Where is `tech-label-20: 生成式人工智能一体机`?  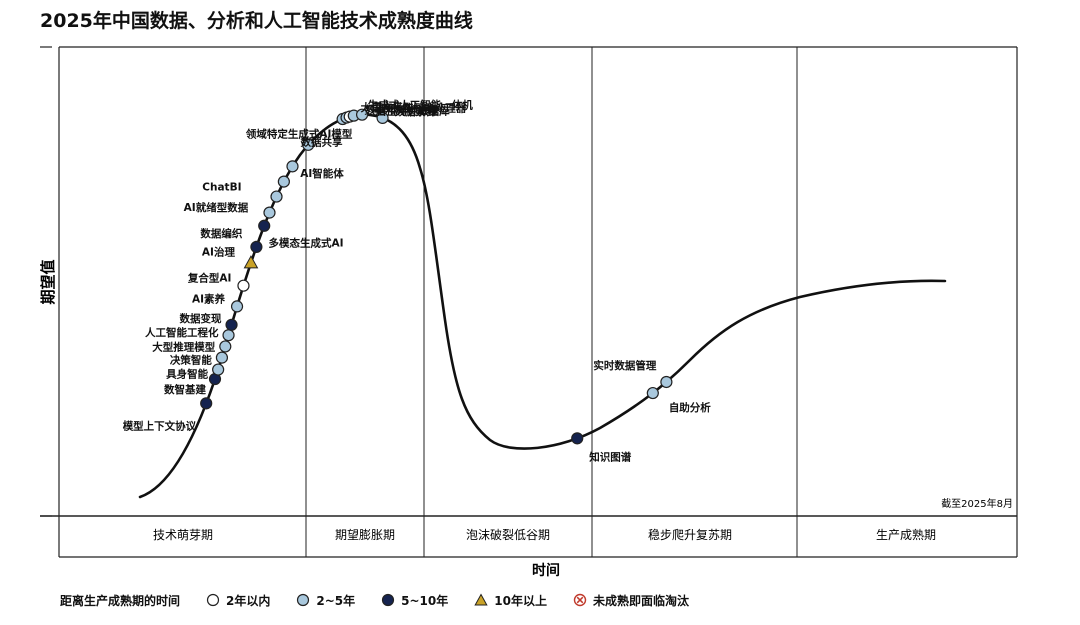 tech-label-20: 生成式人工智能一体机 is located at coordinates (420, 105).